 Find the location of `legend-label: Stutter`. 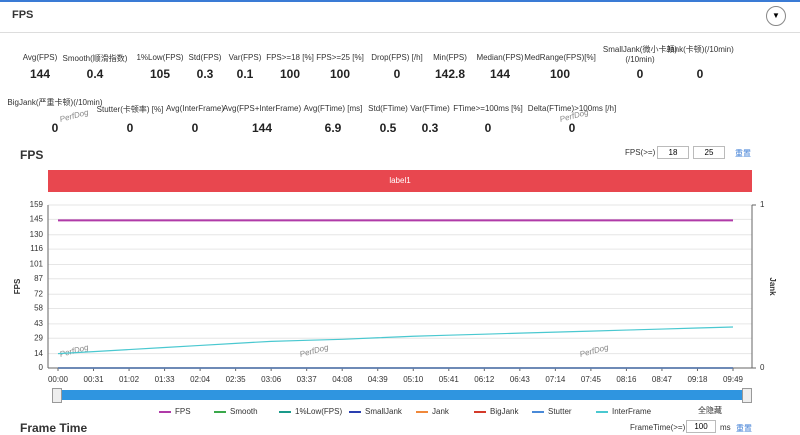

legend-label: Stutter is located at coordinates (560, 411).